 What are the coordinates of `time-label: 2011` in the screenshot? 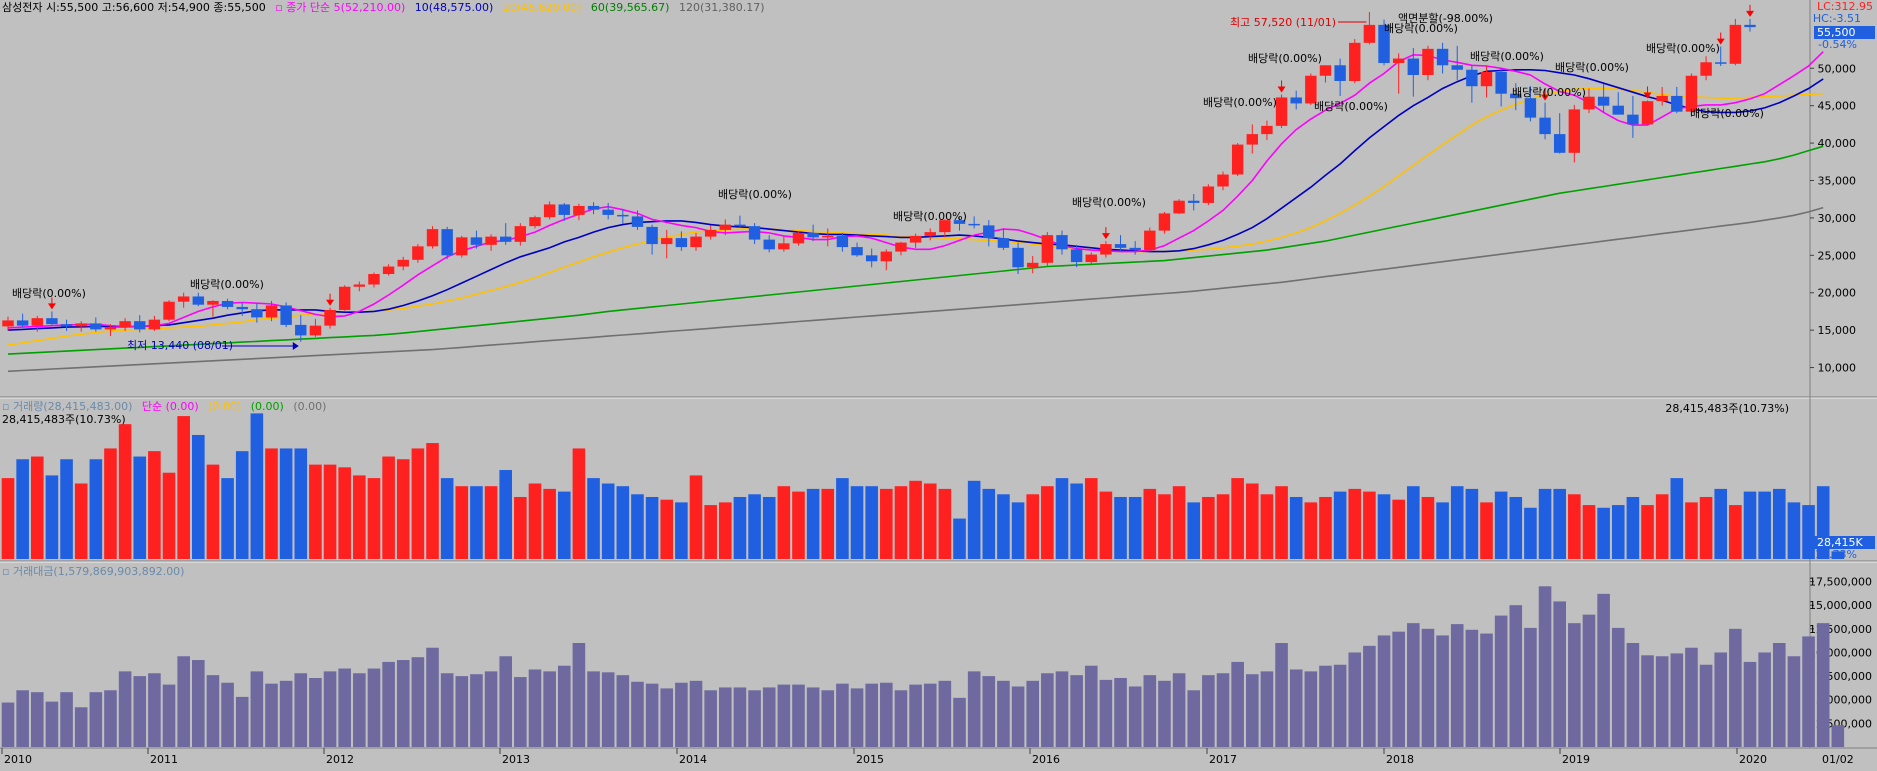 It's located at (164, 759).